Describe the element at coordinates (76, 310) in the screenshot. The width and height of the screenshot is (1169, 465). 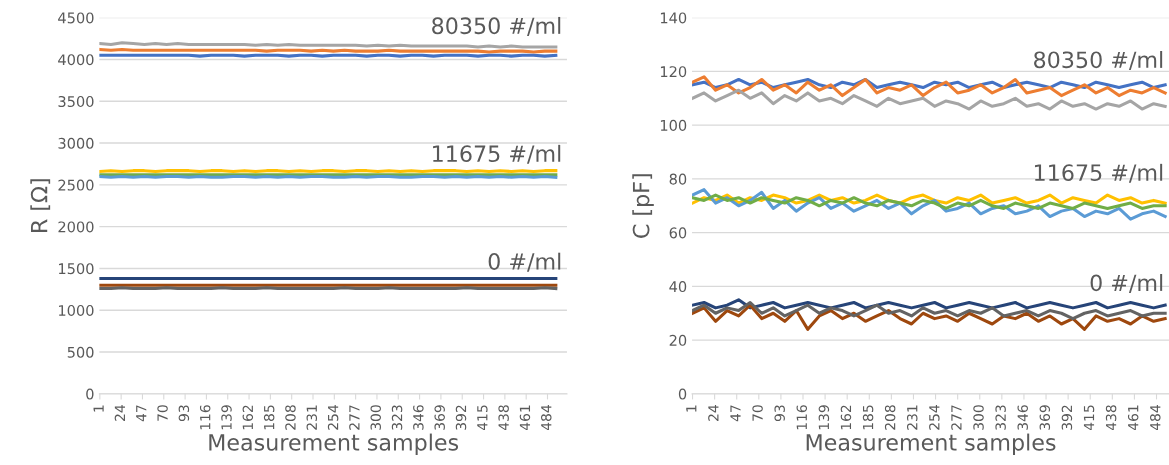
I see `y-tick-label: 1000` at that location.